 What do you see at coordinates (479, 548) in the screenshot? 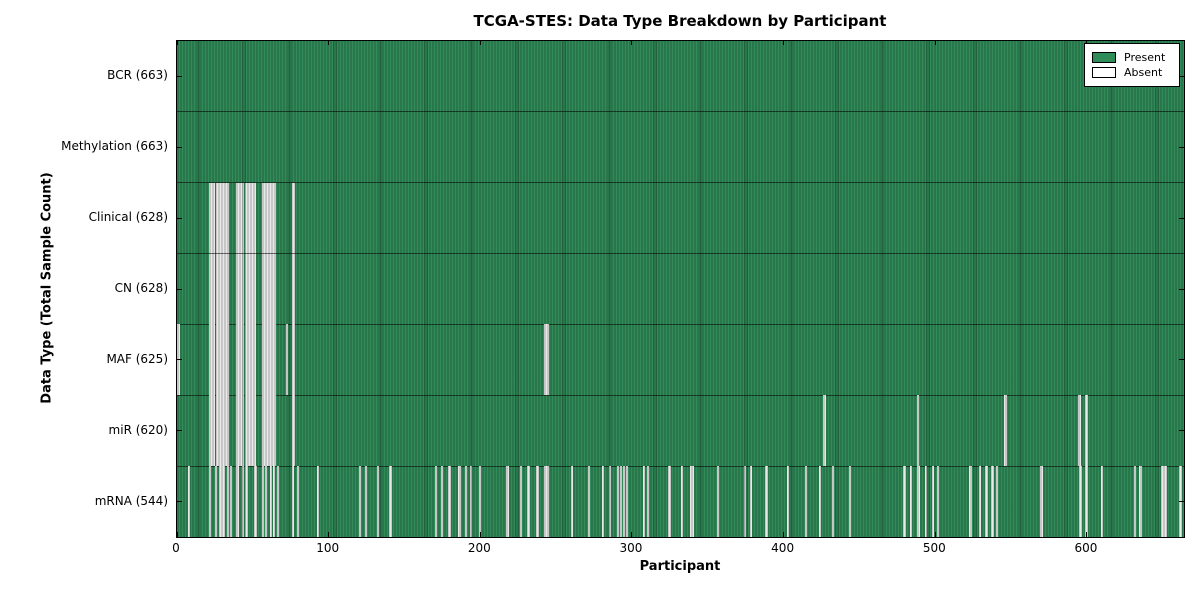
I see `x-tick-label: 200` at bounding box center [479, 548].